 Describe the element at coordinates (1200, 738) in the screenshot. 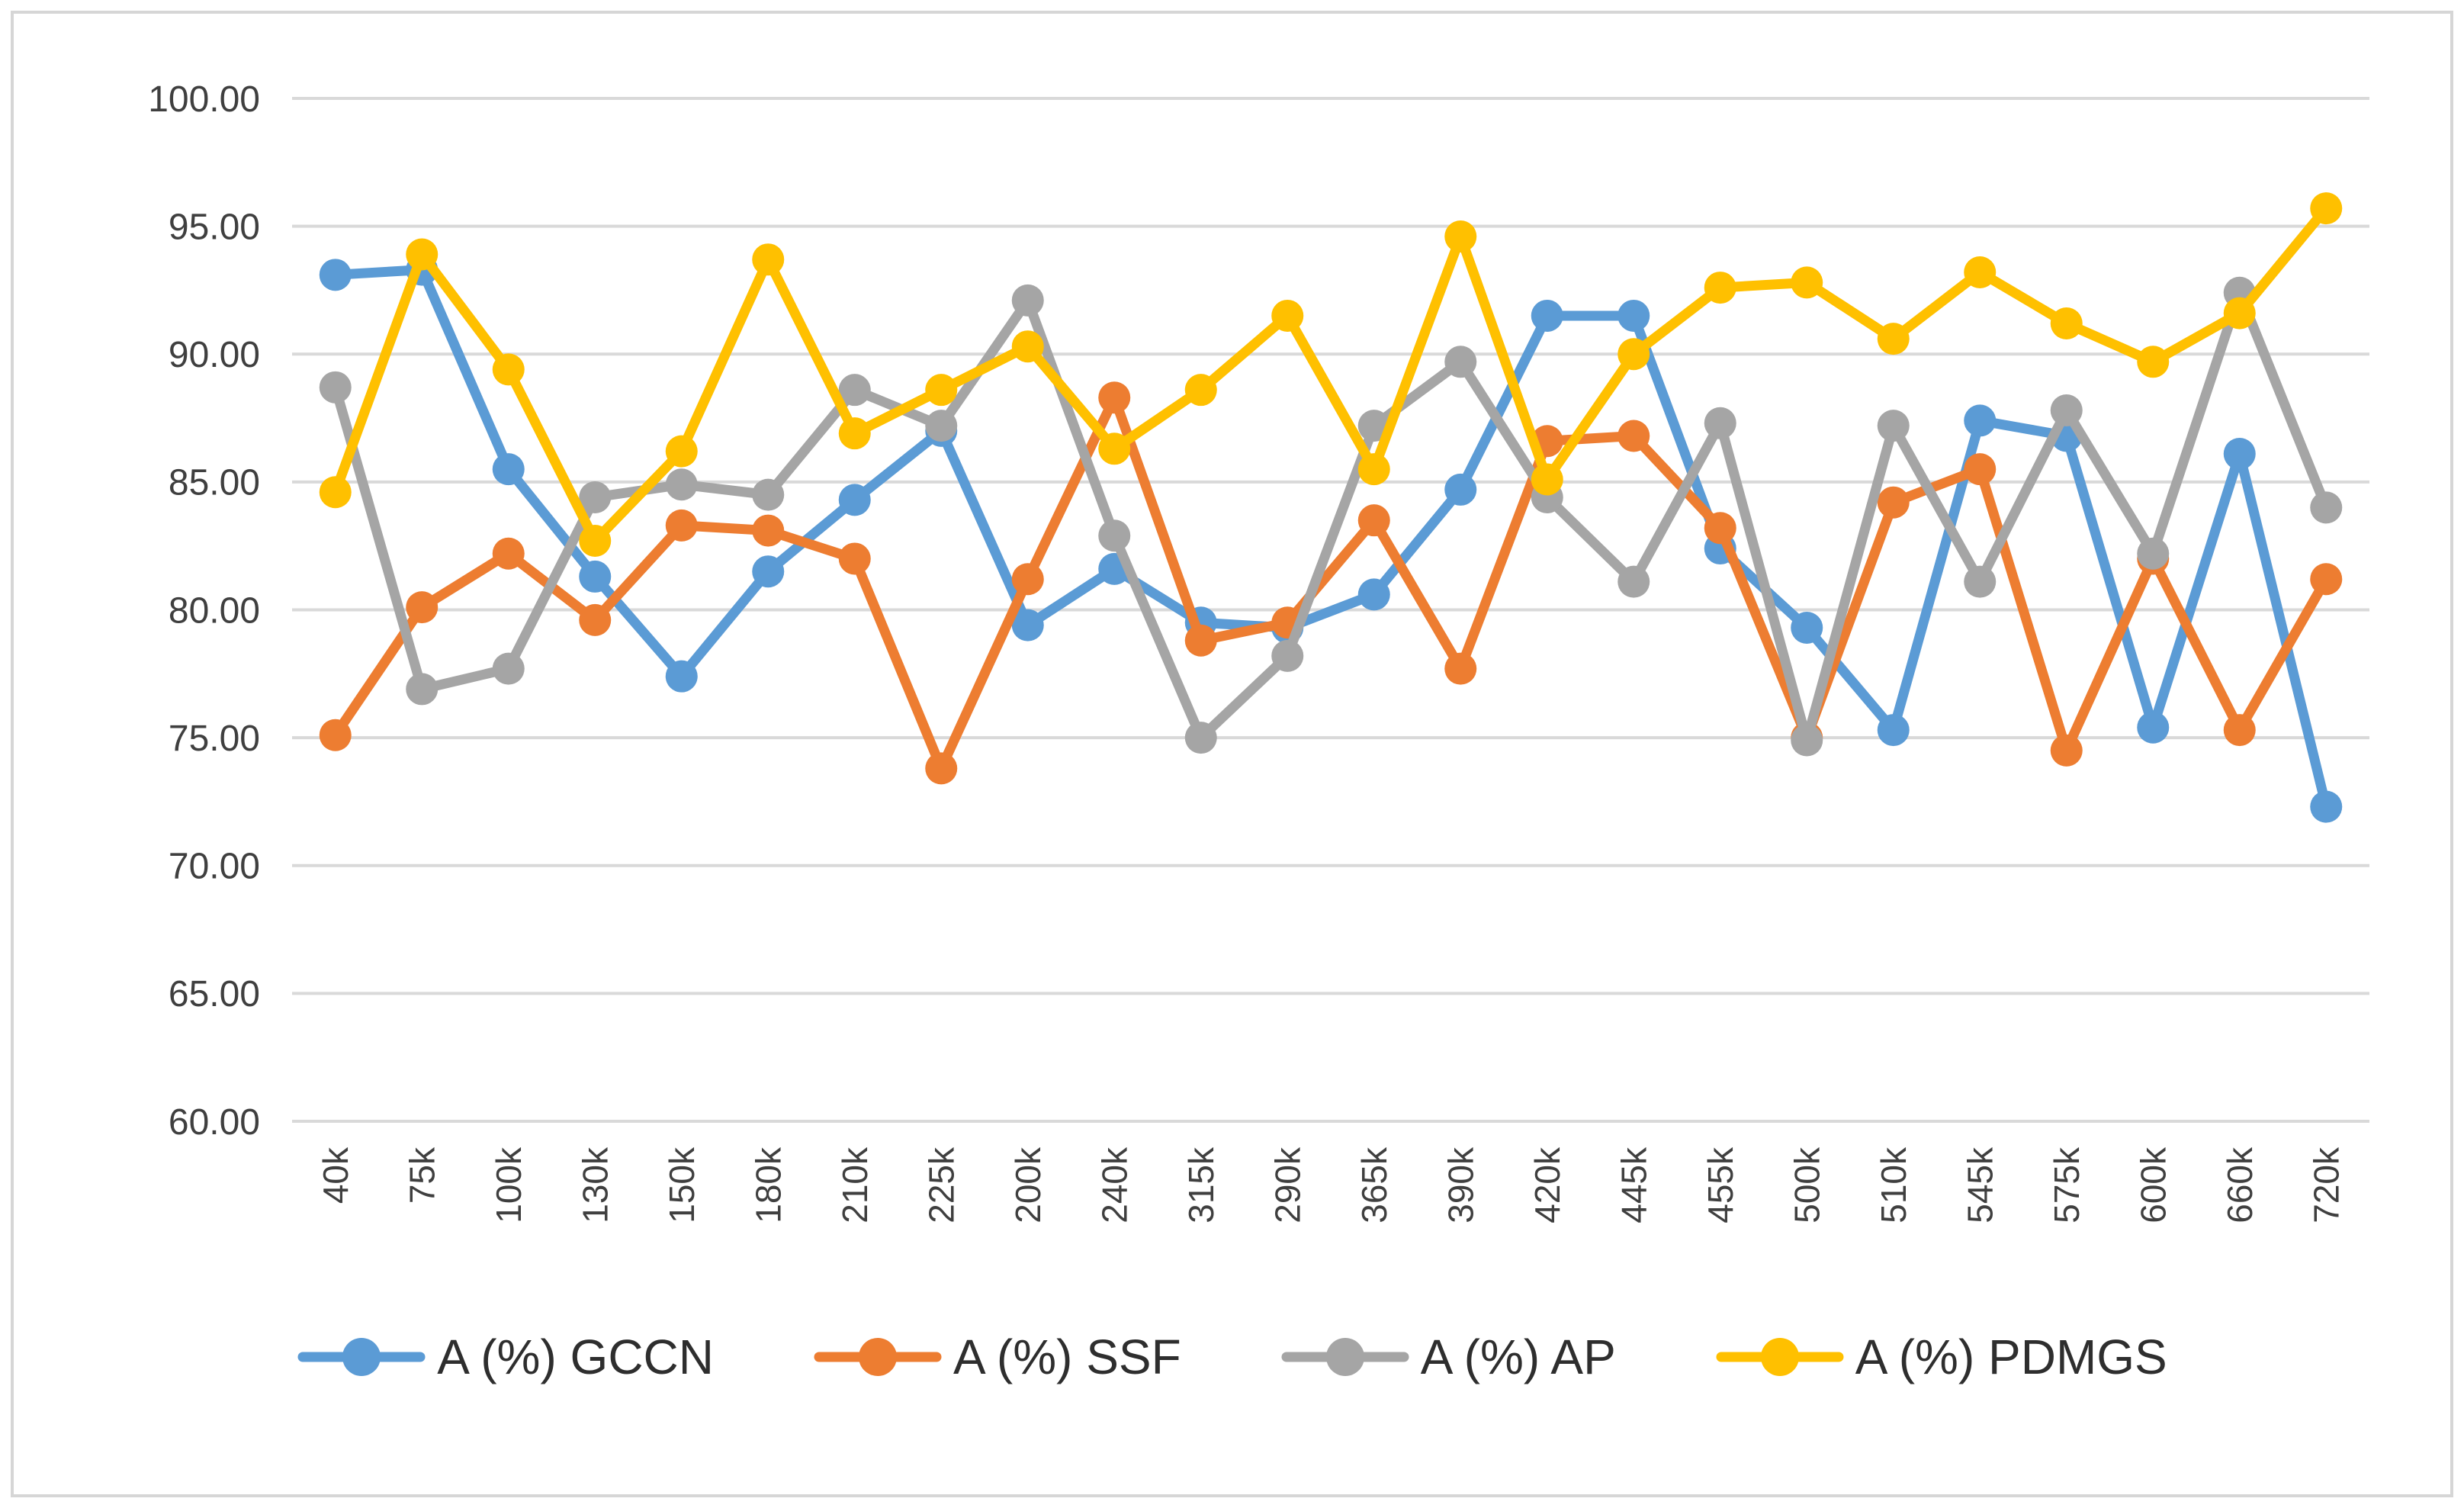

I see `data-point-ap-315k` at that location.